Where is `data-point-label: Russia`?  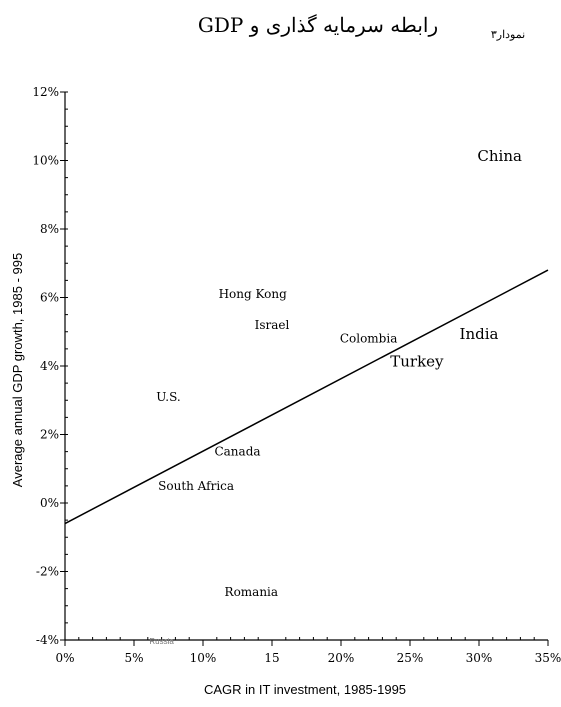
data-point-label: Russia is located at coordinates (161, 641).